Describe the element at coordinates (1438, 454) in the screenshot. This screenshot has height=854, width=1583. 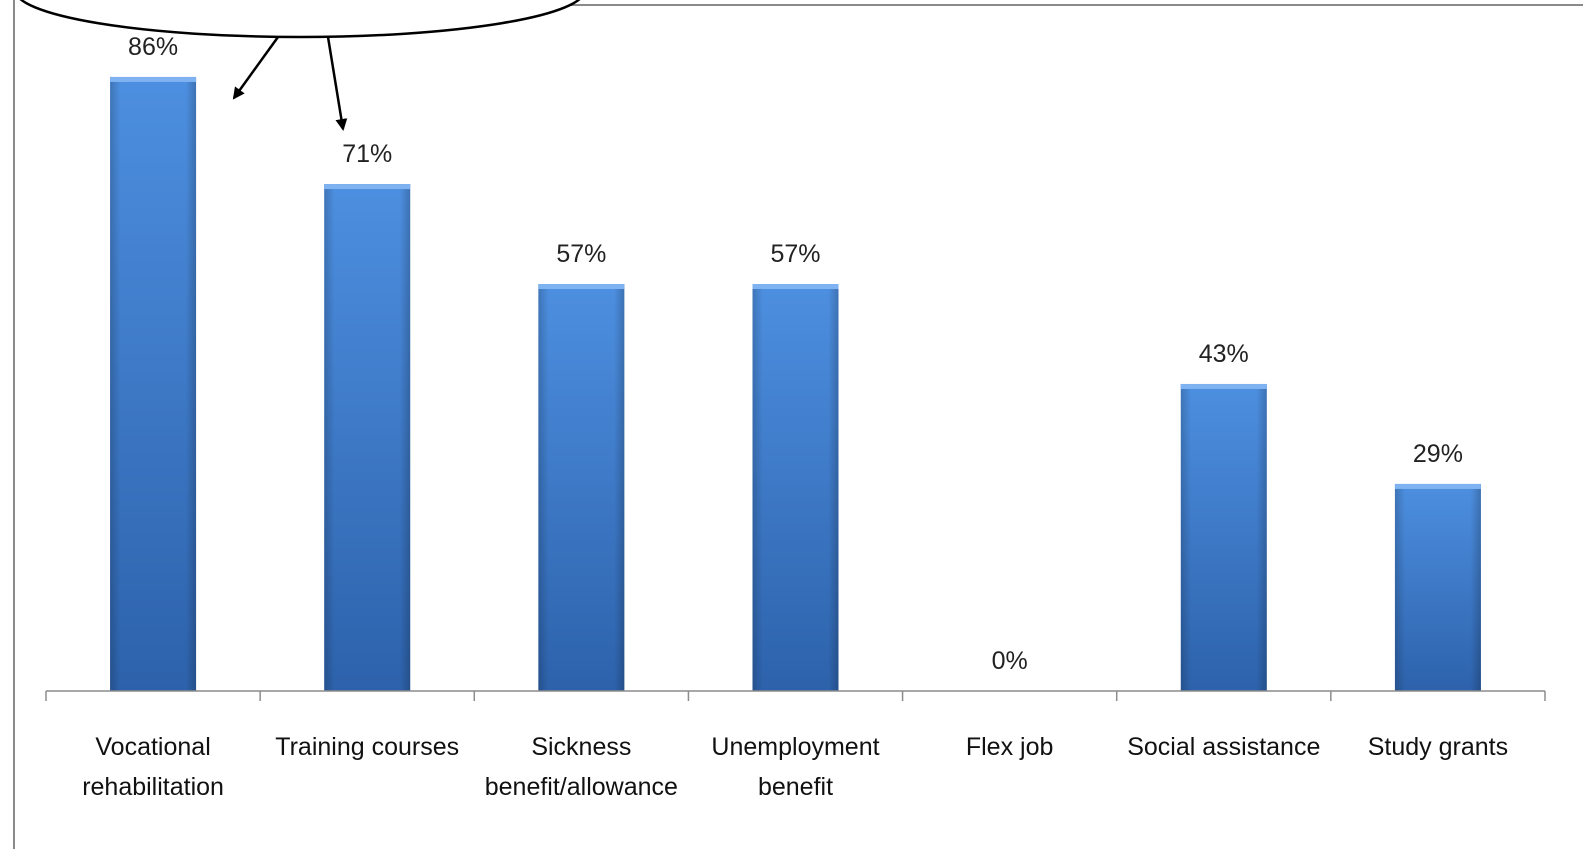
I see `data-label: 29%` at that location.